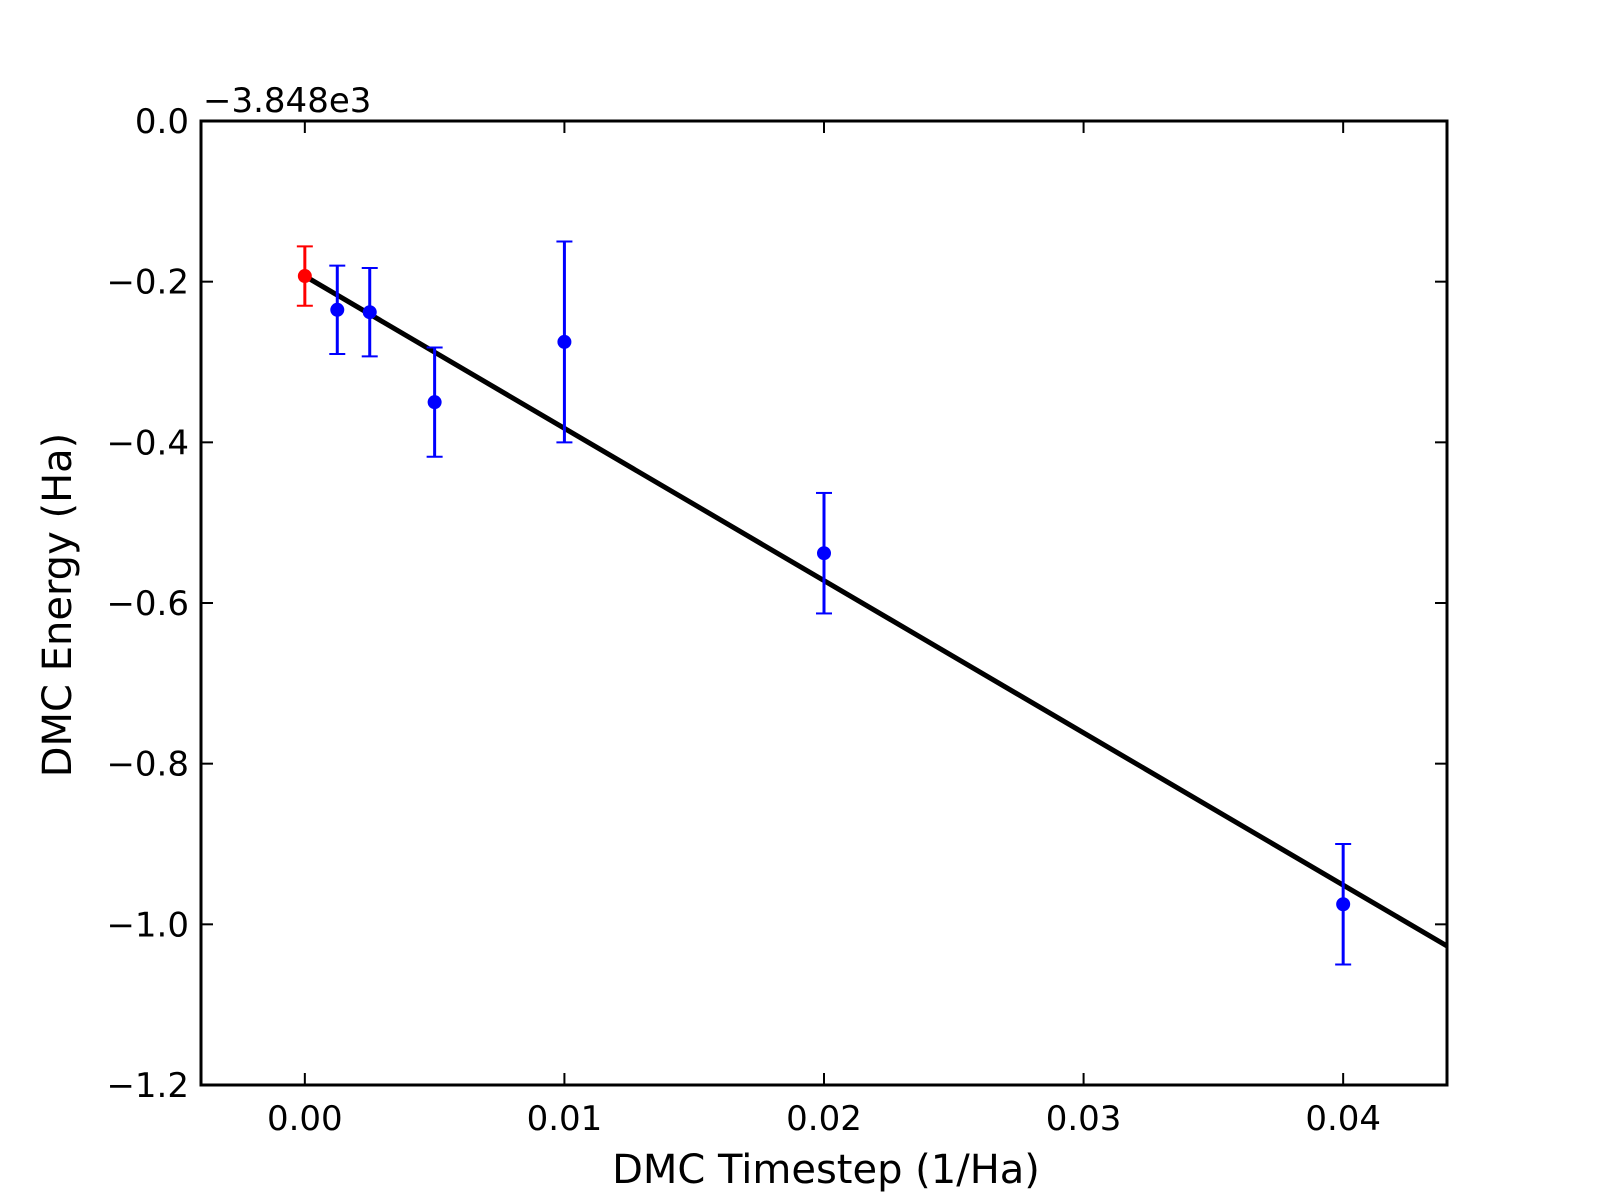 The width and height of the screenshot is (1600, 1200). I want to click on y-tick-label-3: −0.6, so click(147, 604).